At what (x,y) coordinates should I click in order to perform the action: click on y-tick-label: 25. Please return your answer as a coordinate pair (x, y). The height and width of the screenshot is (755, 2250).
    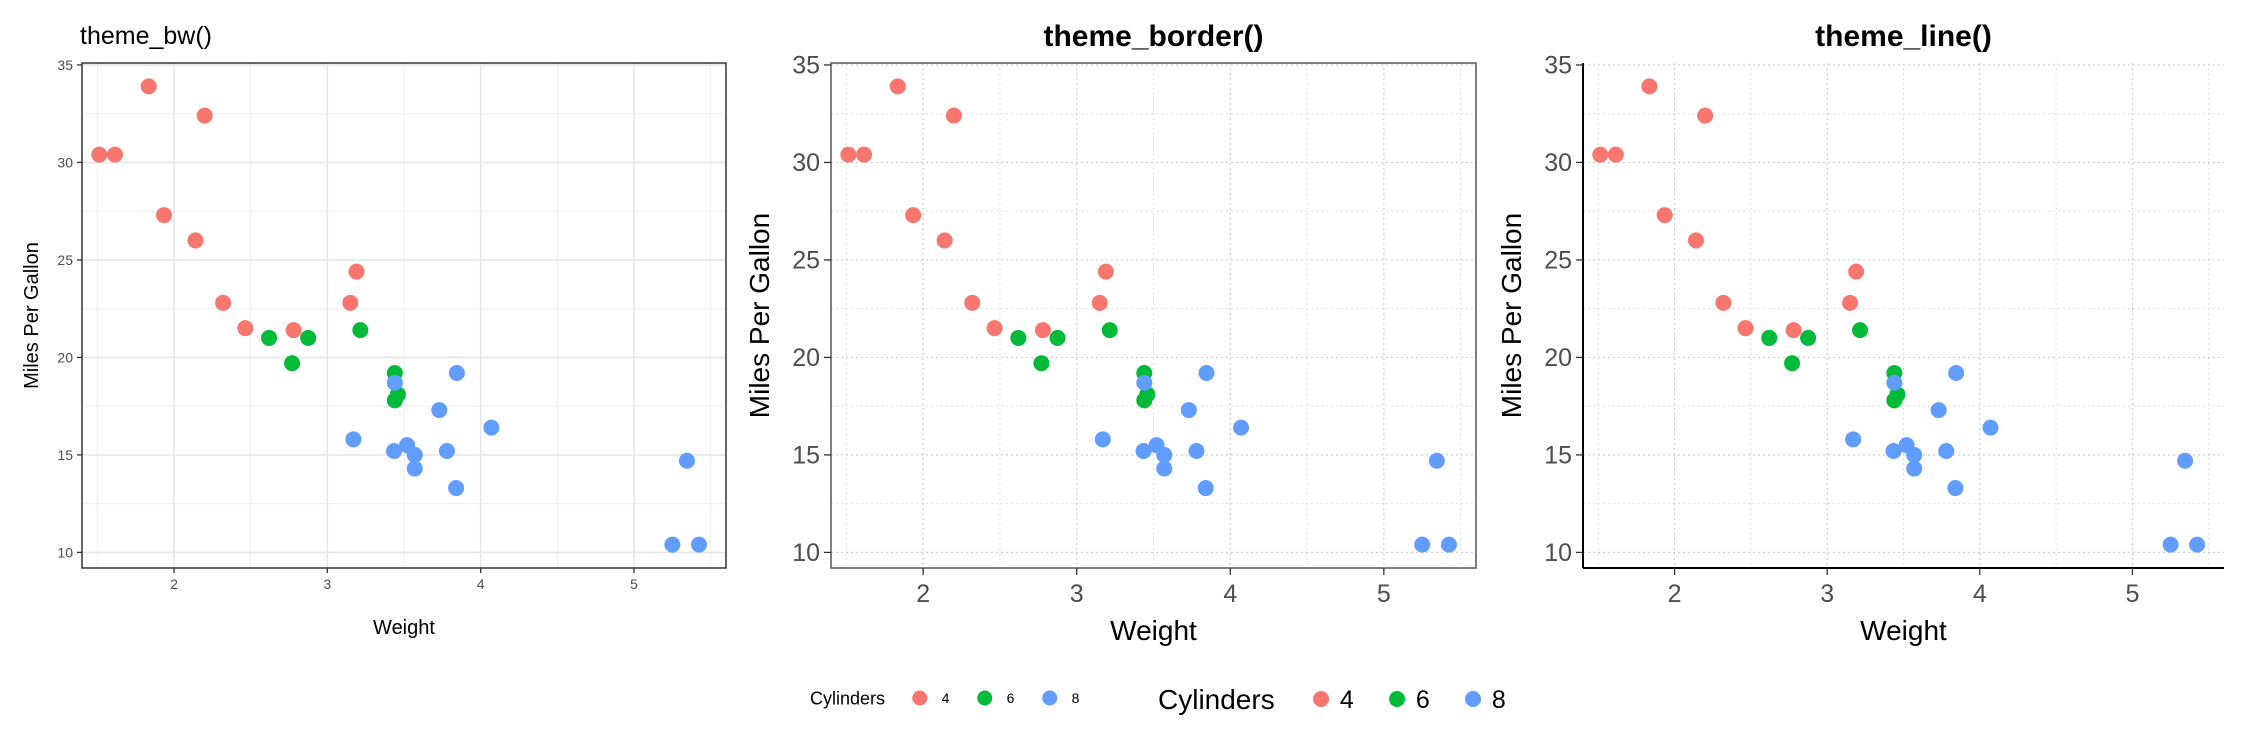
    Looking at the image, I should click on (806, 261).